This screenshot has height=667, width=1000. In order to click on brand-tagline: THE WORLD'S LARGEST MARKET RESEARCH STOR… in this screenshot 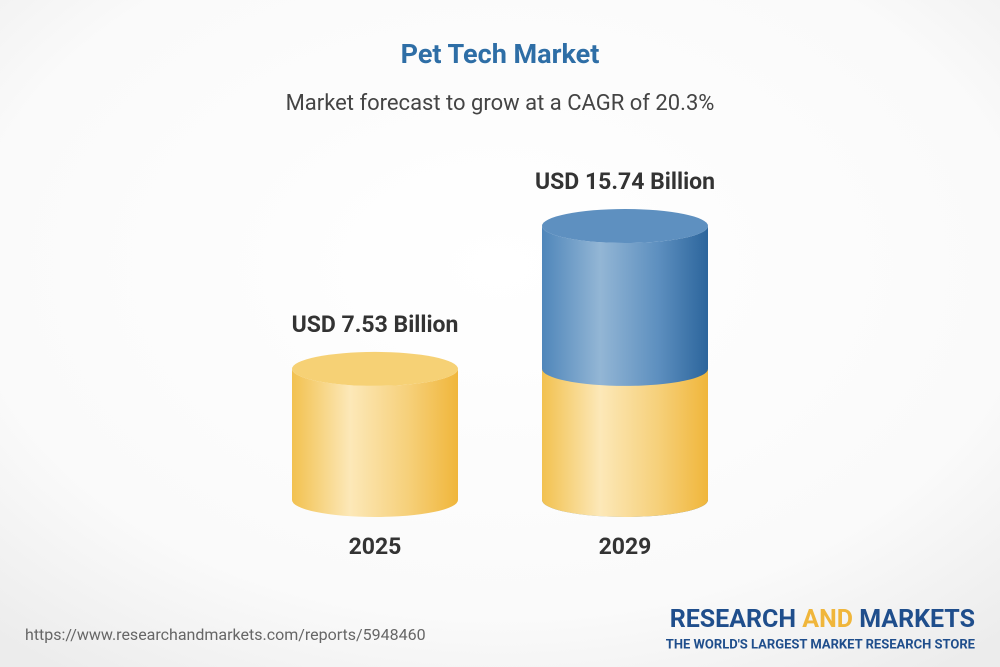, I will do `click(821, 644)`.